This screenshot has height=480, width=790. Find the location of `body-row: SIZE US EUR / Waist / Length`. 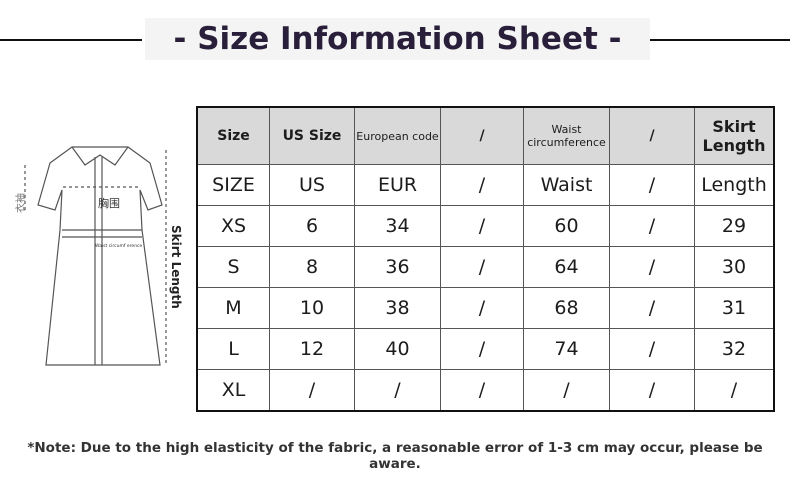

body-row: SIZE US EUR / Waist / Length is located at coordinates (485, 185).